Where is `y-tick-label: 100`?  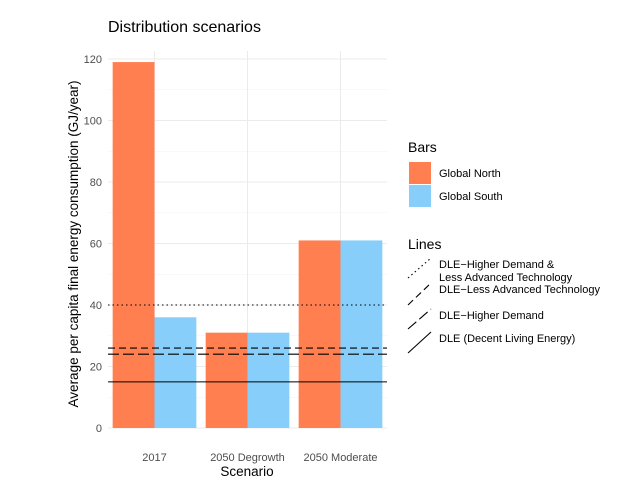 y-tick-label: 100 is located at coordinates (93, 122).